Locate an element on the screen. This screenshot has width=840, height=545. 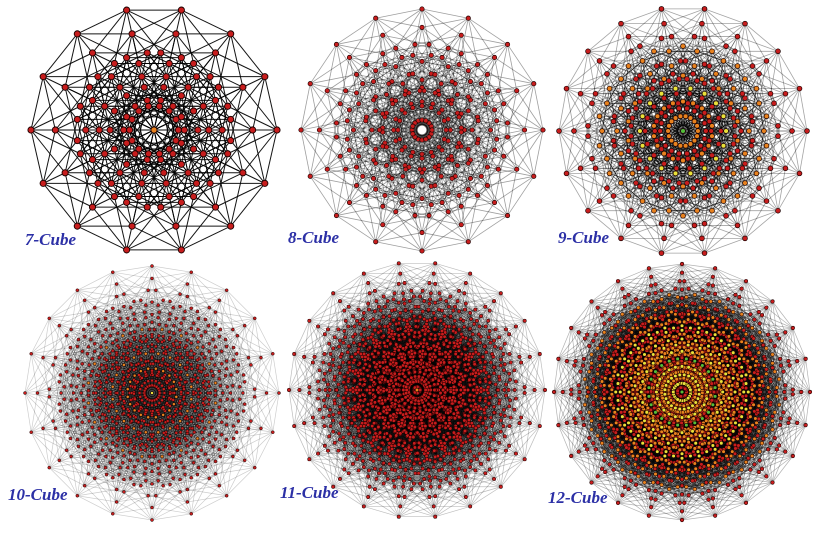
graph-8-cube-canvas is located at coordinates (422, 130).